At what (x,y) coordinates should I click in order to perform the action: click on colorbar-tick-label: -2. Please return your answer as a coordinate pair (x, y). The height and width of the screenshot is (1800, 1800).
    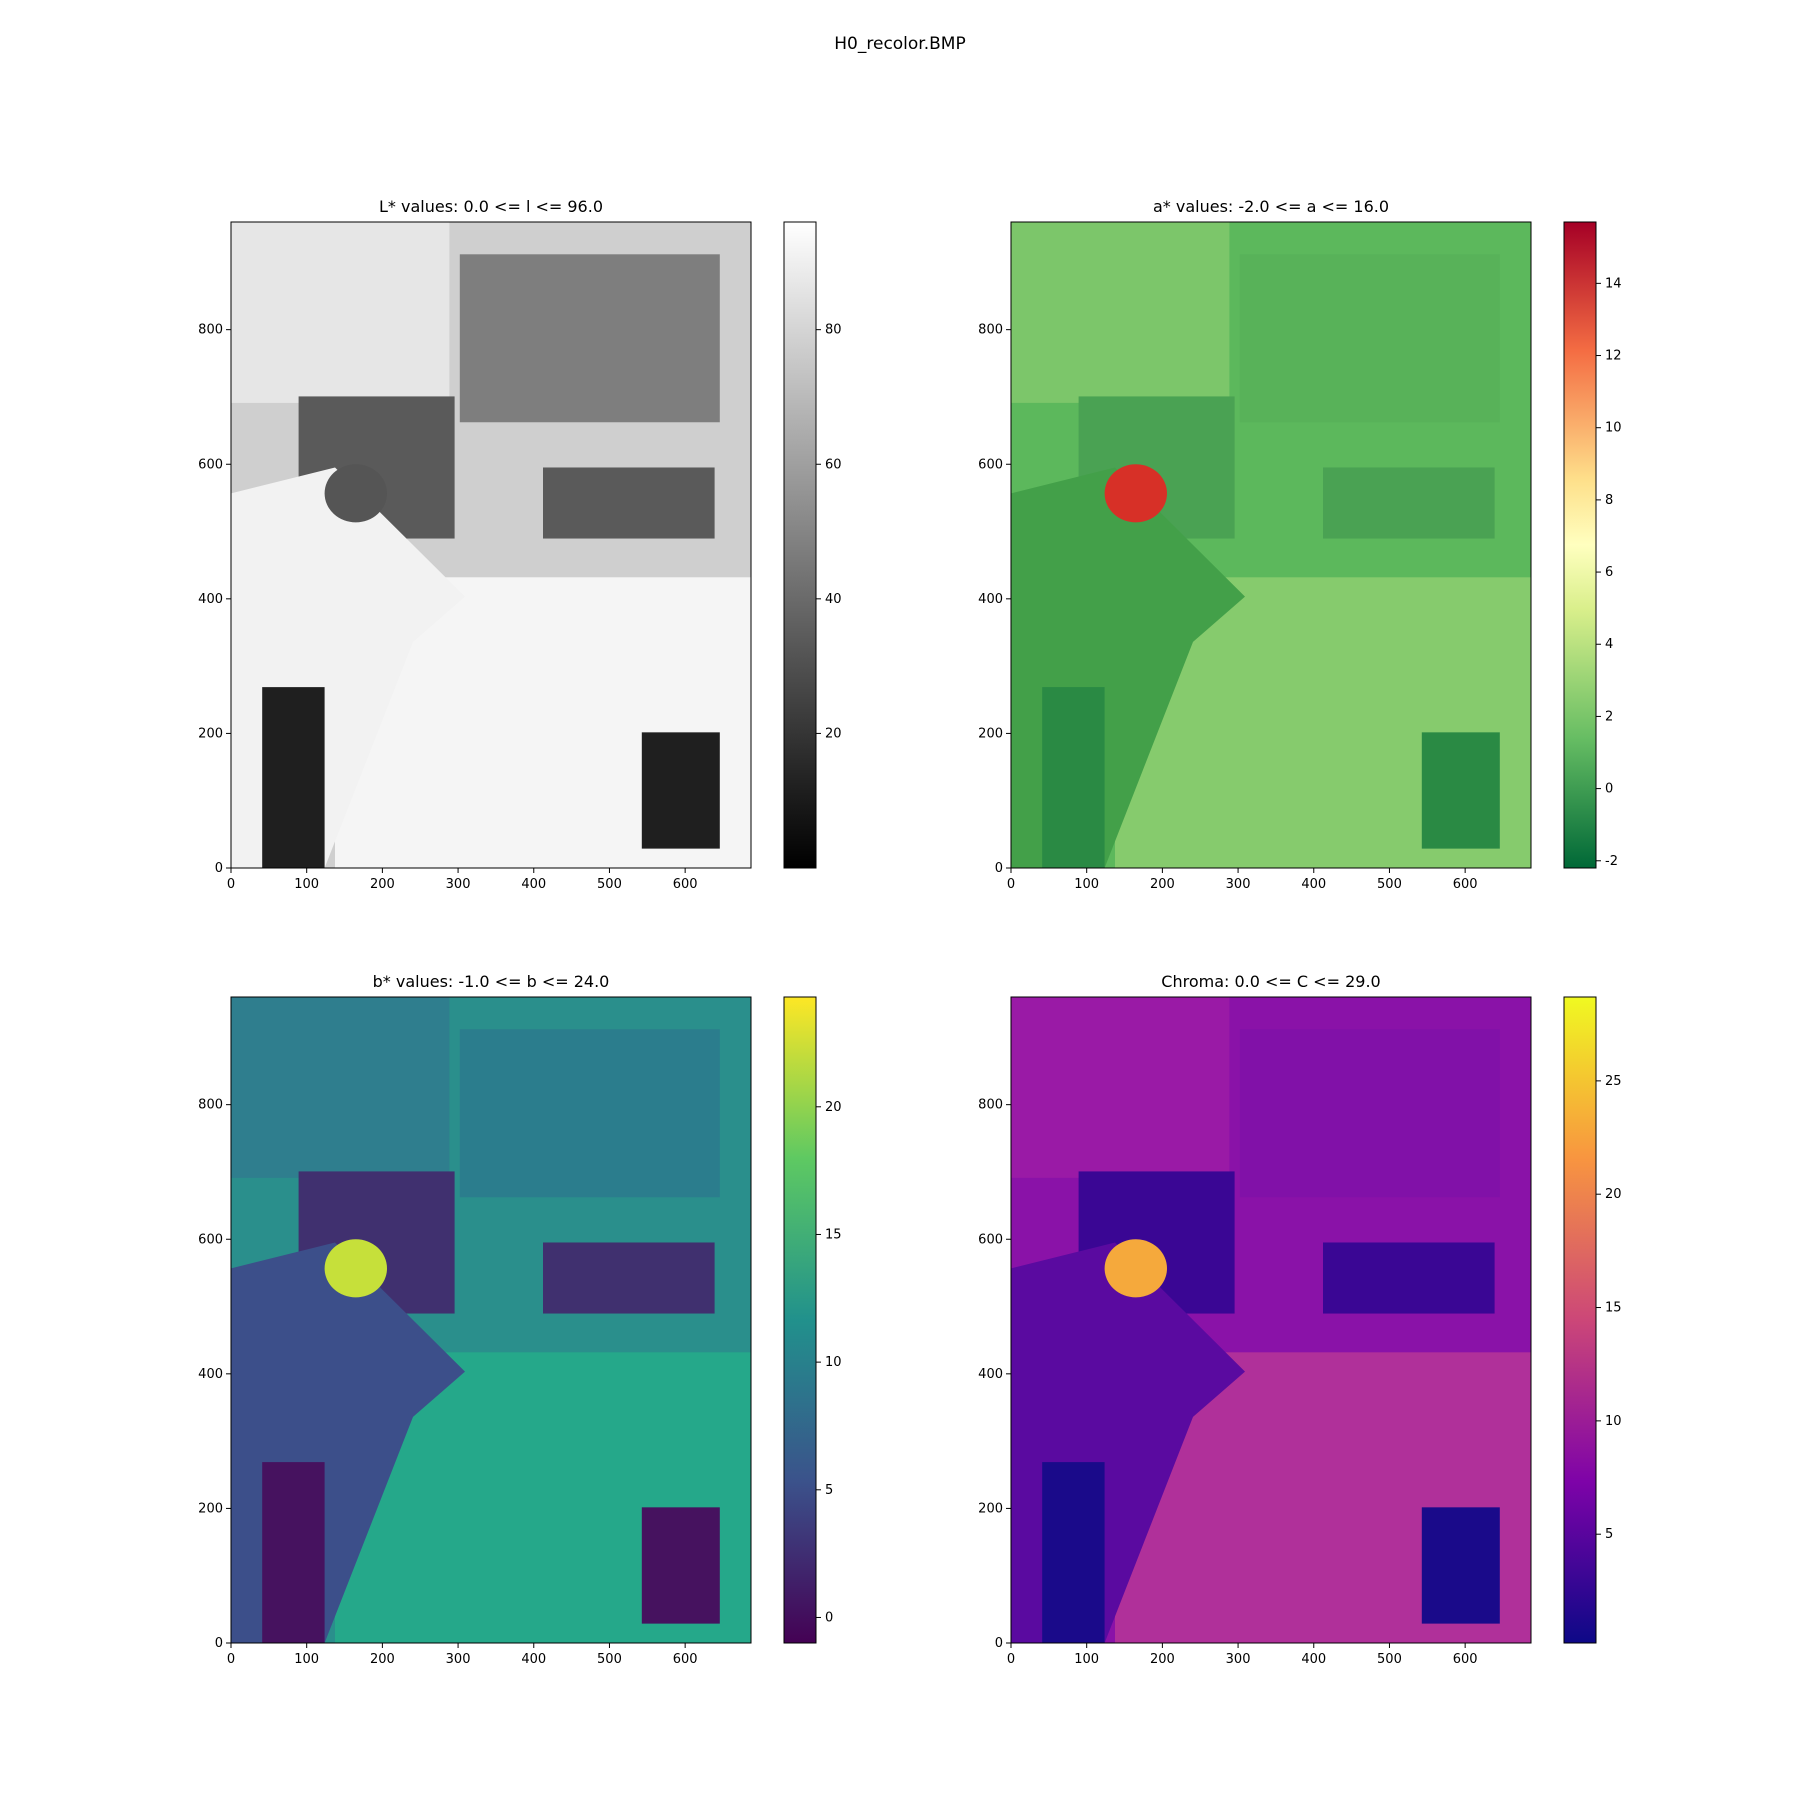
    Looking at the image, I should click on (1611, 861).